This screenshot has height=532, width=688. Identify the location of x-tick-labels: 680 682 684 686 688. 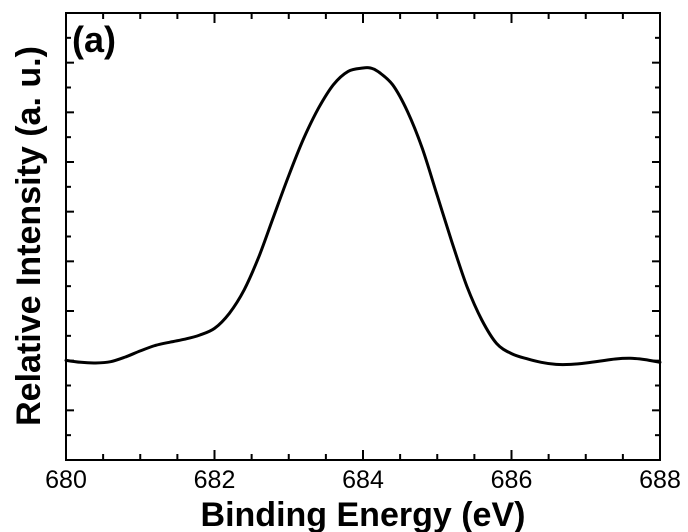
(363, 480).